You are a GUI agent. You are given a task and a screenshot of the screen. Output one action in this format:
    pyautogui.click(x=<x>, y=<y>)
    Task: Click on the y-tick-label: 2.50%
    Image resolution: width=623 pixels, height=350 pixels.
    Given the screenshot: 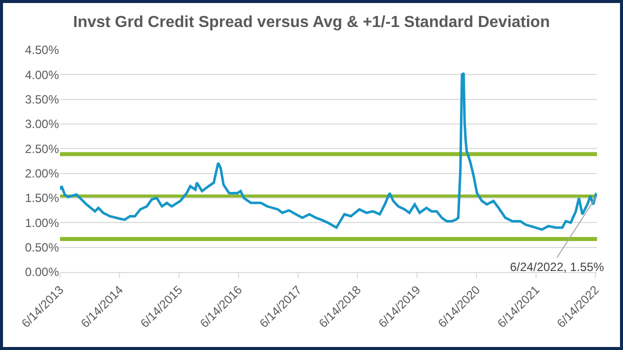 What is the action you would take?
    pyautogui.click(x=42, y=149)
    